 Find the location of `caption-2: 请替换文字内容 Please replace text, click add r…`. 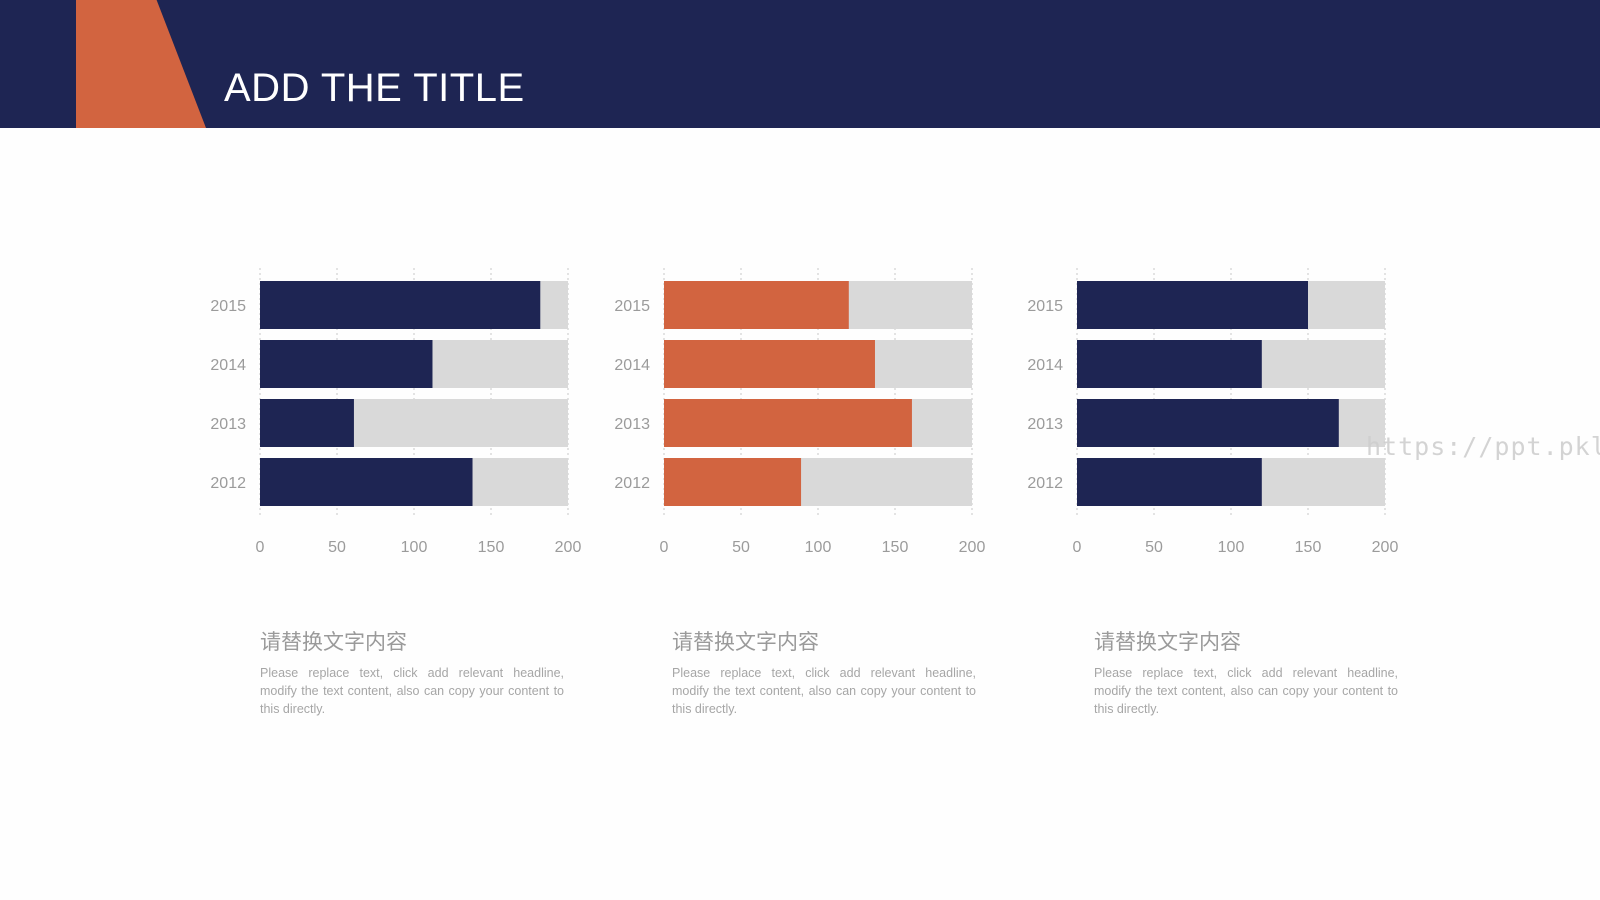

caption-2: 请替换文字内容 Please replace text, click add r… is located at coordinates (824, 672).